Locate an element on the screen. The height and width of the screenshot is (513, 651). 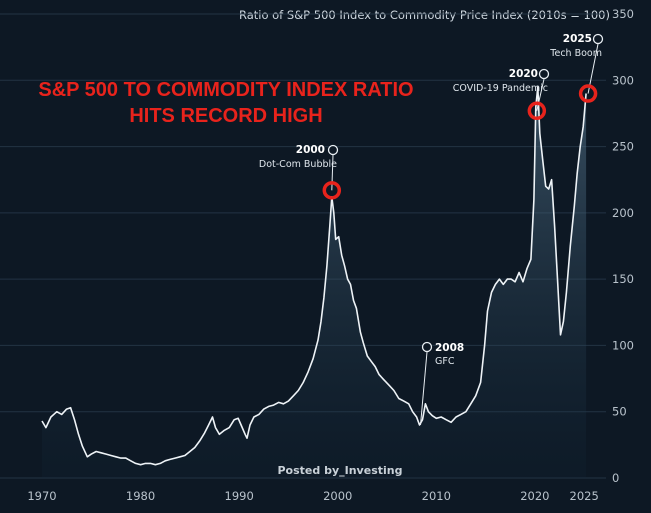
highlight-ring-2020 is located at coordinates (537, 111).